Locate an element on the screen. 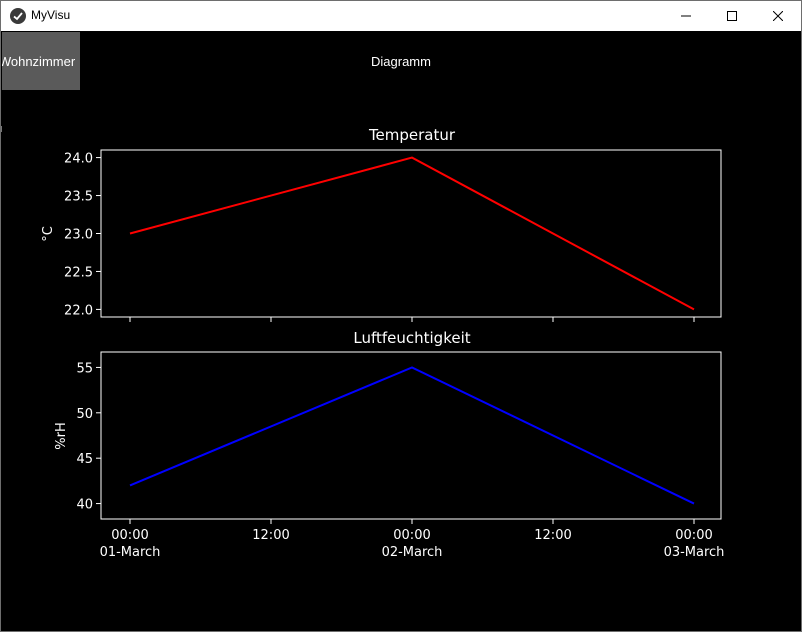  maximize-button is located at coordinates (732, 16).